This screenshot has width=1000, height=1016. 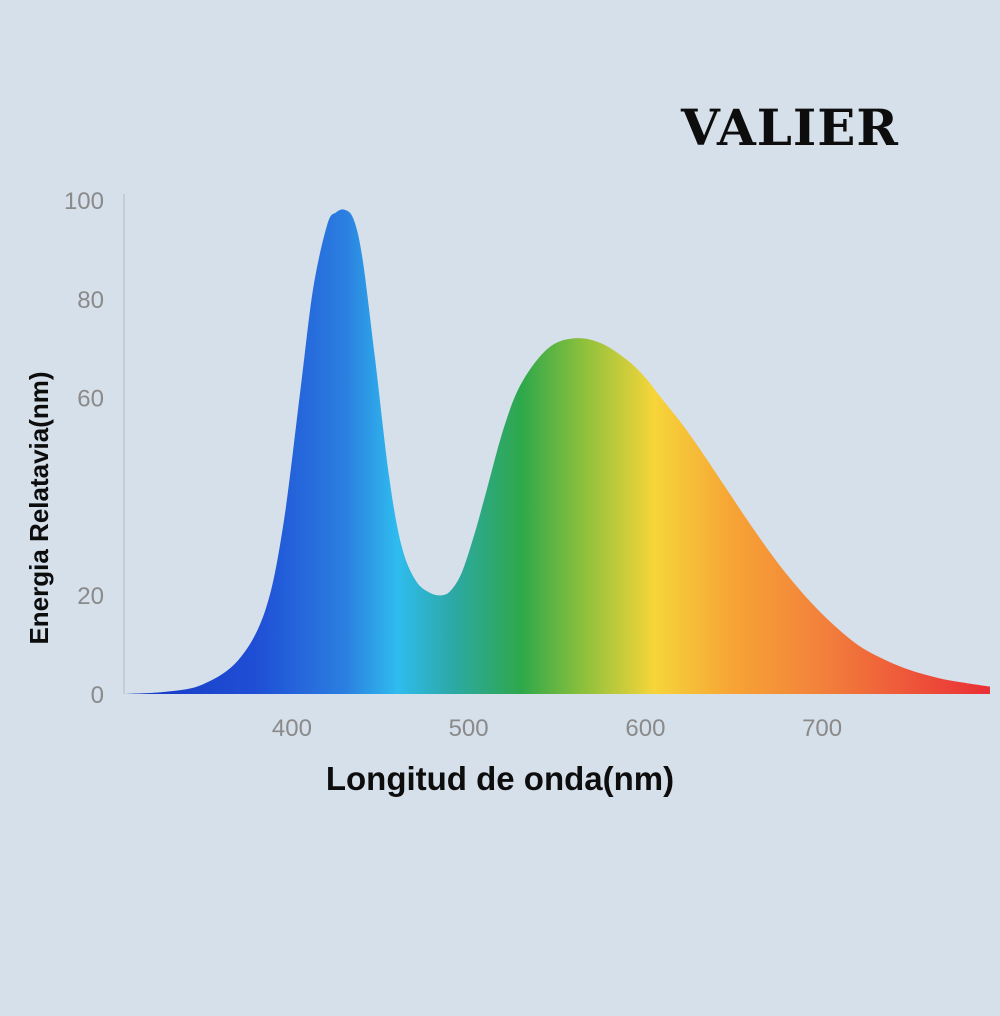 What do you see at coordinates (469, 728) in the screenshot?
I see `x-tick-label: 500` at bounding box center [469, 728].